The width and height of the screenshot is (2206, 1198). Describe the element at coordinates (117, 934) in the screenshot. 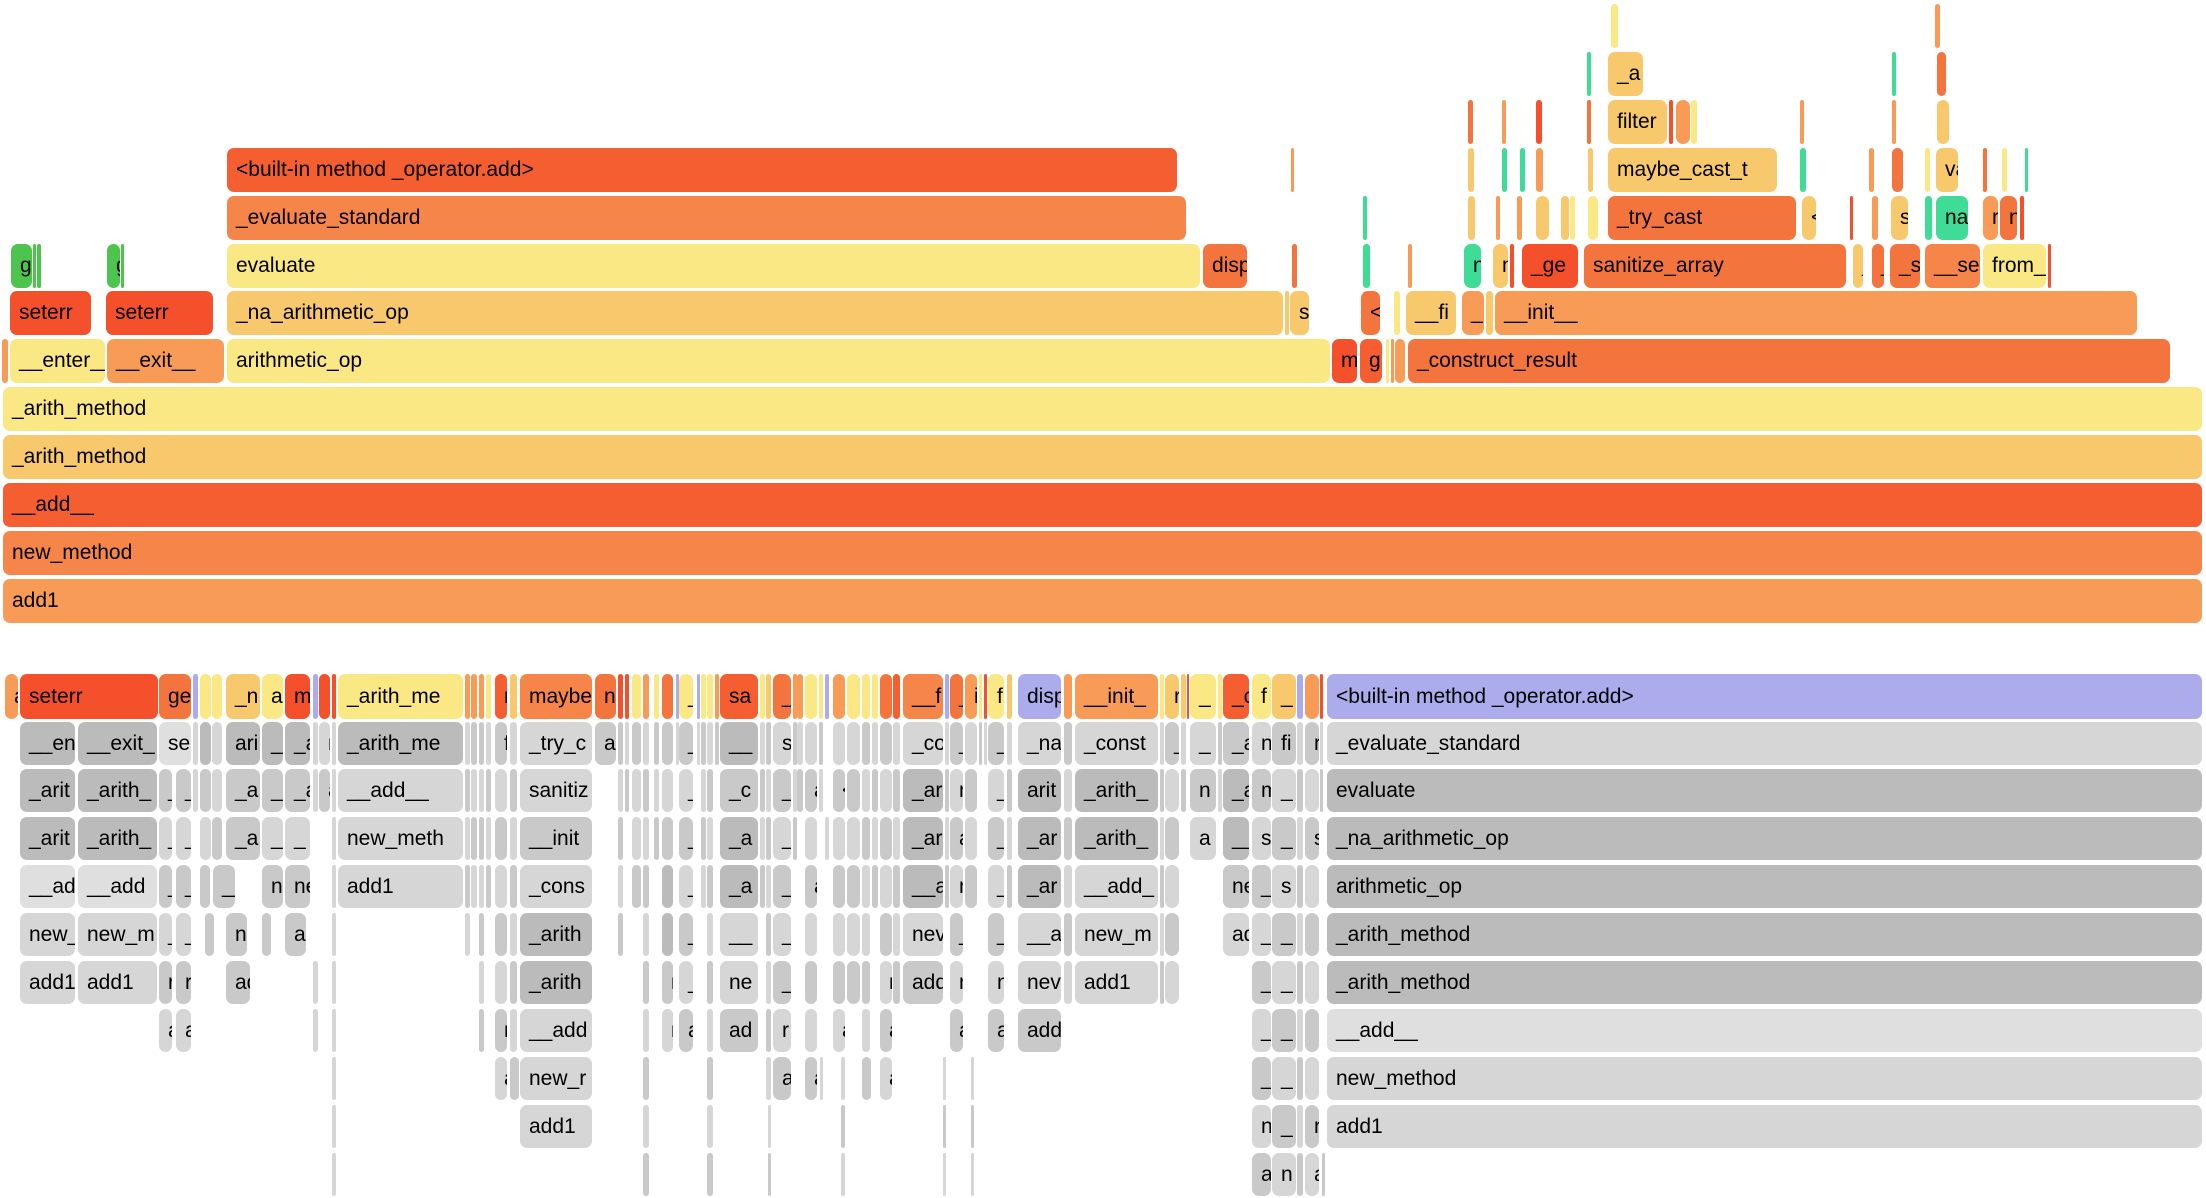

I see `frame-new-m: new_m` at that location.